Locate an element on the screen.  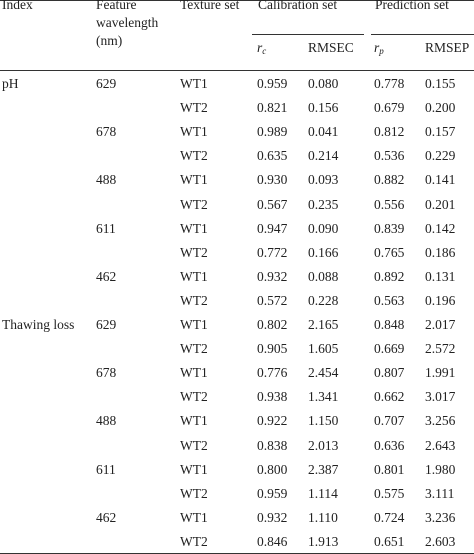
rc-cell: 0.572 is located at coordinates (272, 300).